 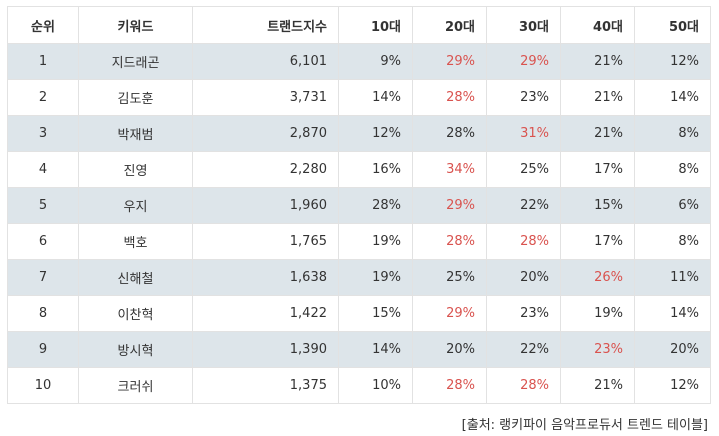 I want to click on table-row: 10 크러쉬 1,375 10% 28% 28% 21% 12%, so click(x=359, y=385).